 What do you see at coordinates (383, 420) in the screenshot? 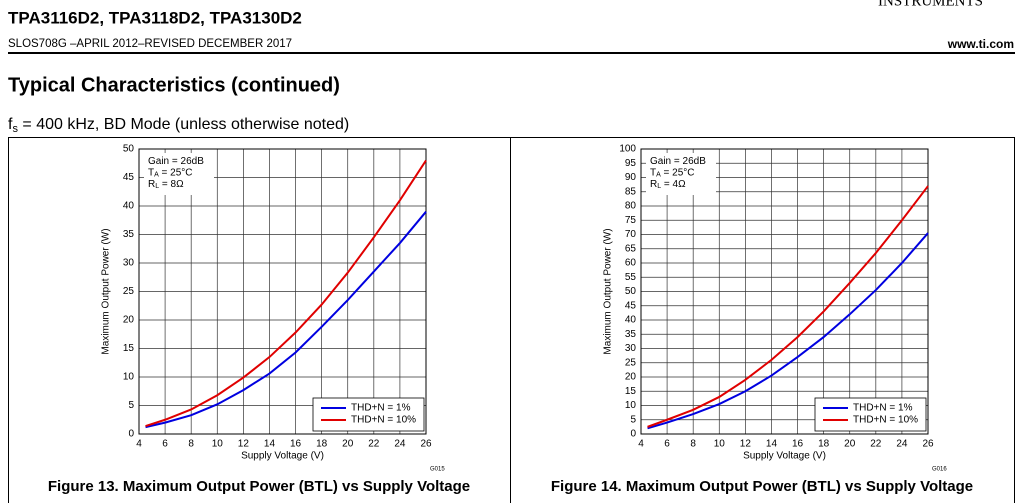
I see `legend-label: THD+N = 10%` at bounding box center [383, 420].